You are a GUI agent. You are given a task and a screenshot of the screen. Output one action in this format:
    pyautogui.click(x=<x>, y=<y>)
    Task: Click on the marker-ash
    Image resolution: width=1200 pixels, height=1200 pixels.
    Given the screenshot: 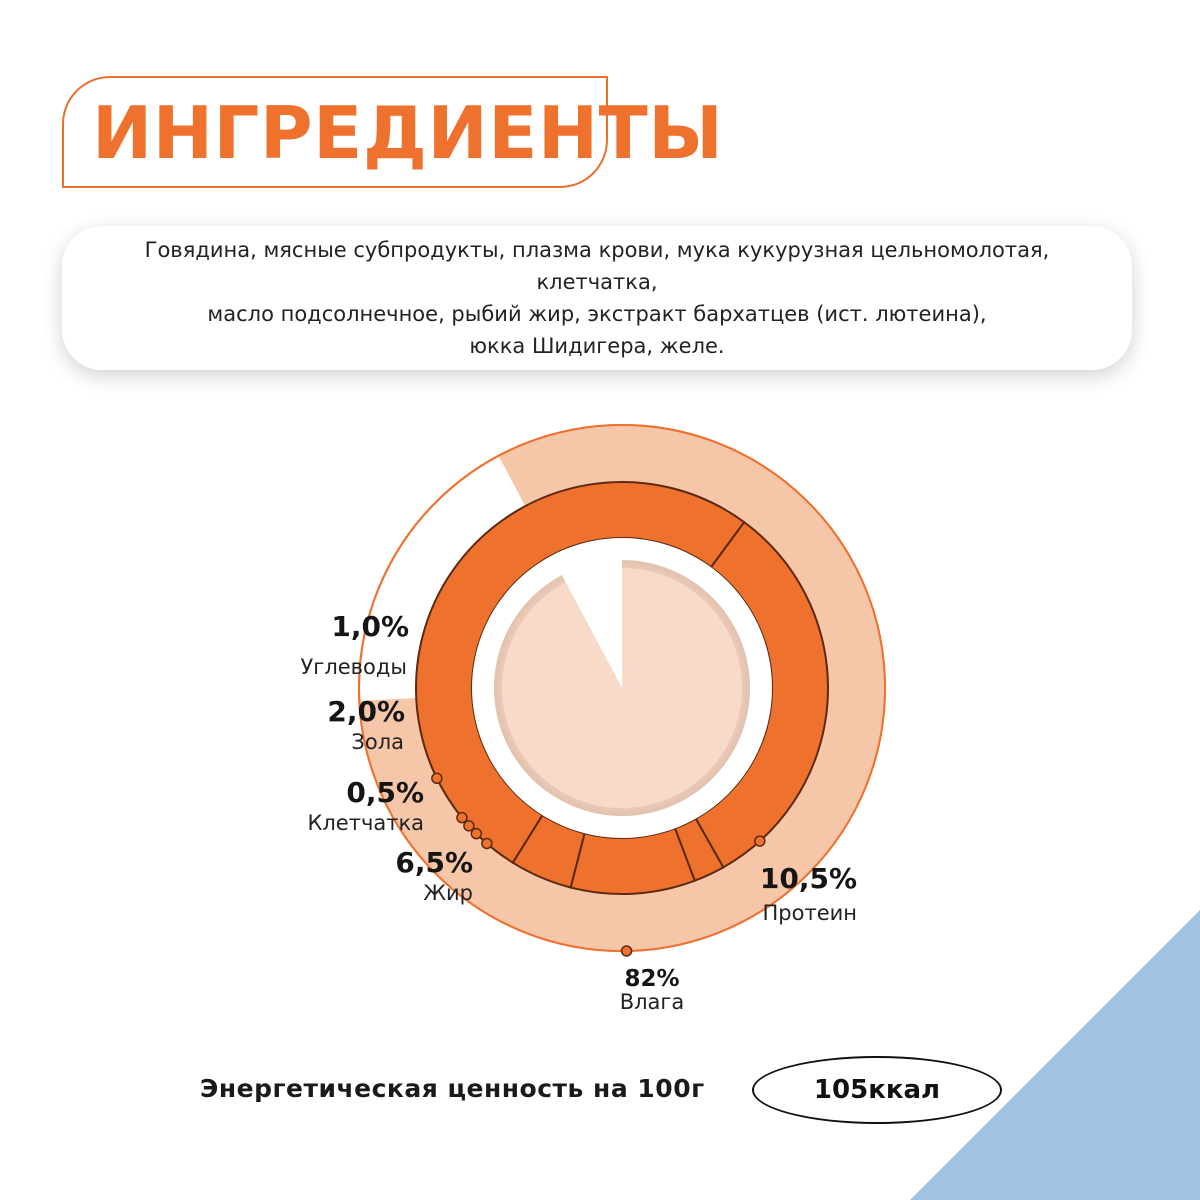 What is the action you would take?
    pyautogui.click(x=437, y=778)
    